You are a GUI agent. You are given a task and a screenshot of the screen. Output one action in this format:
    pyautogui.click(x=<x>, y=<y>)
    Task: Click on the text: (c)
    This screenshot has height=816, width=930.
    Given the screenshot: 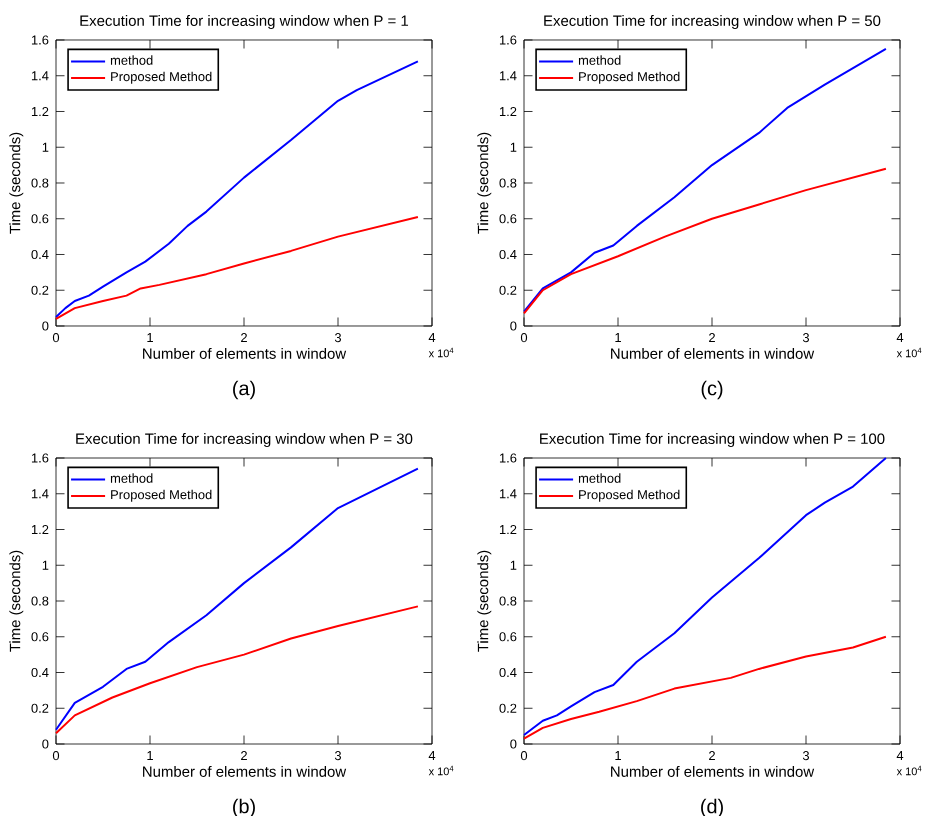 What is the action you would take?
    pyautogui.click(x=712, y=390)
    